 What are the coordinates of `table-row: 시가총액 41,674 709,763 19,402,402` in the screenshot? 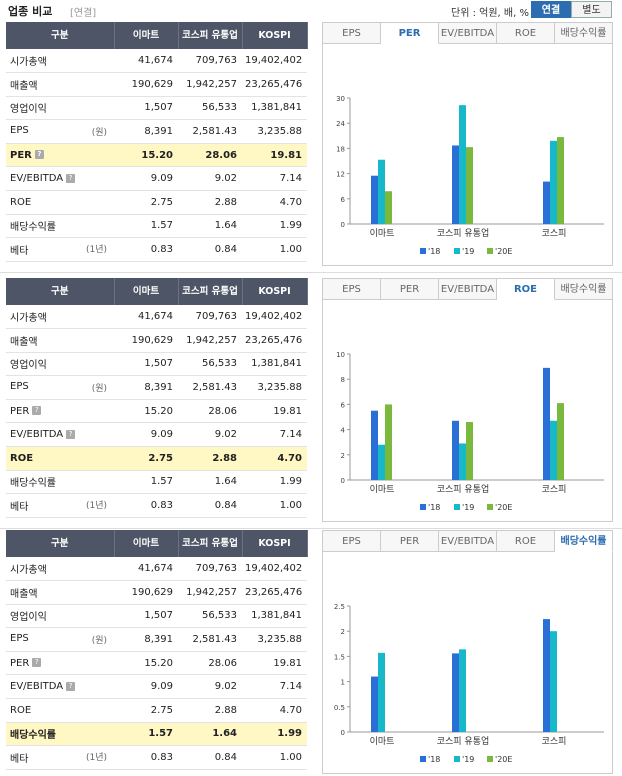 It's located at (156, 317).